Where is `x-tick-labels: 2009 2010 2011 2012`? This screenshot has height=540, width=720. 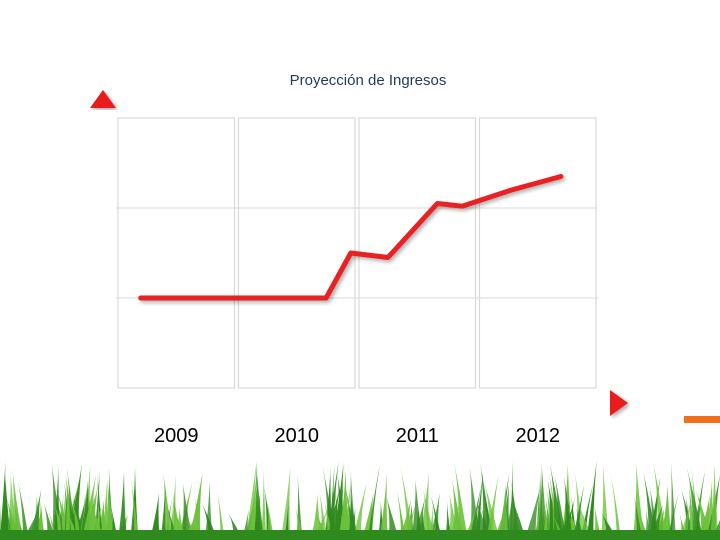
x-tick-labels: 2009 2010 2011 2012 is located at coordinates (357, 436).